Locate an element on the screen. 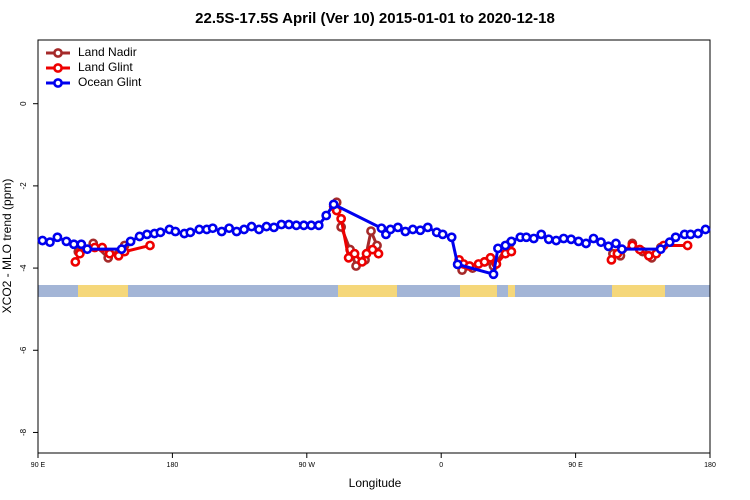  y-tick-label: -8 is located at coordinates (23, 432).